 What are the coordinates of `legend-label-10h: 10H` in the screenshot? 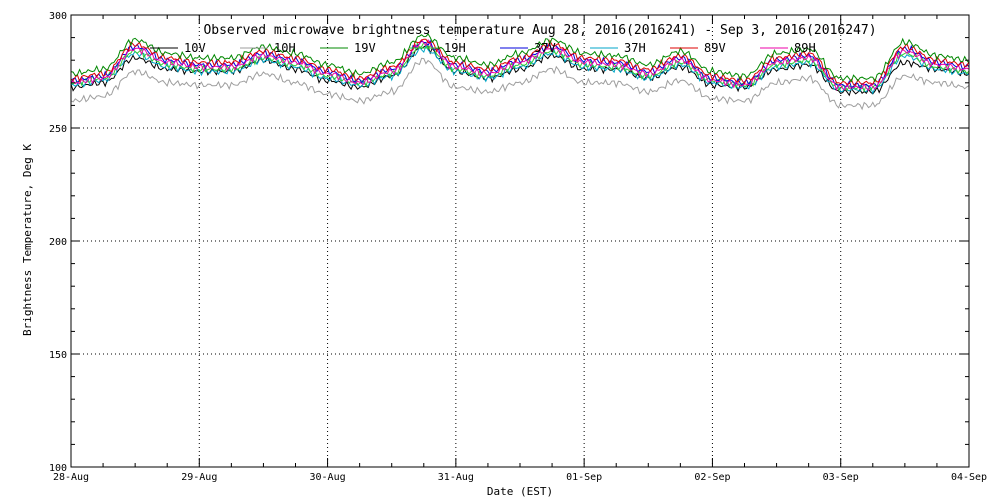 It's located at (285, 48).